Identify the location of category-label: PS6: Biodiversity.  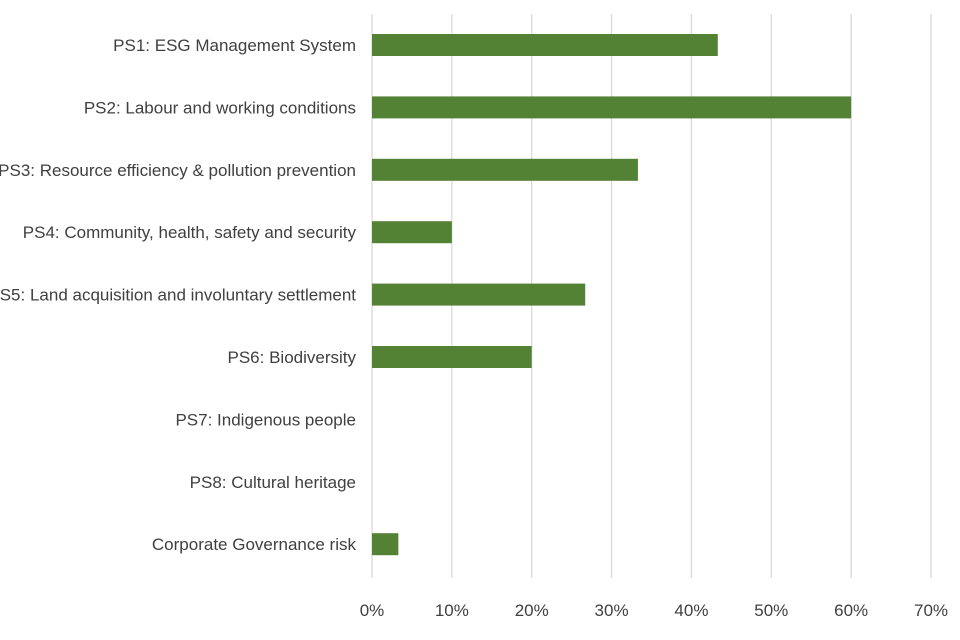
(292, 357).